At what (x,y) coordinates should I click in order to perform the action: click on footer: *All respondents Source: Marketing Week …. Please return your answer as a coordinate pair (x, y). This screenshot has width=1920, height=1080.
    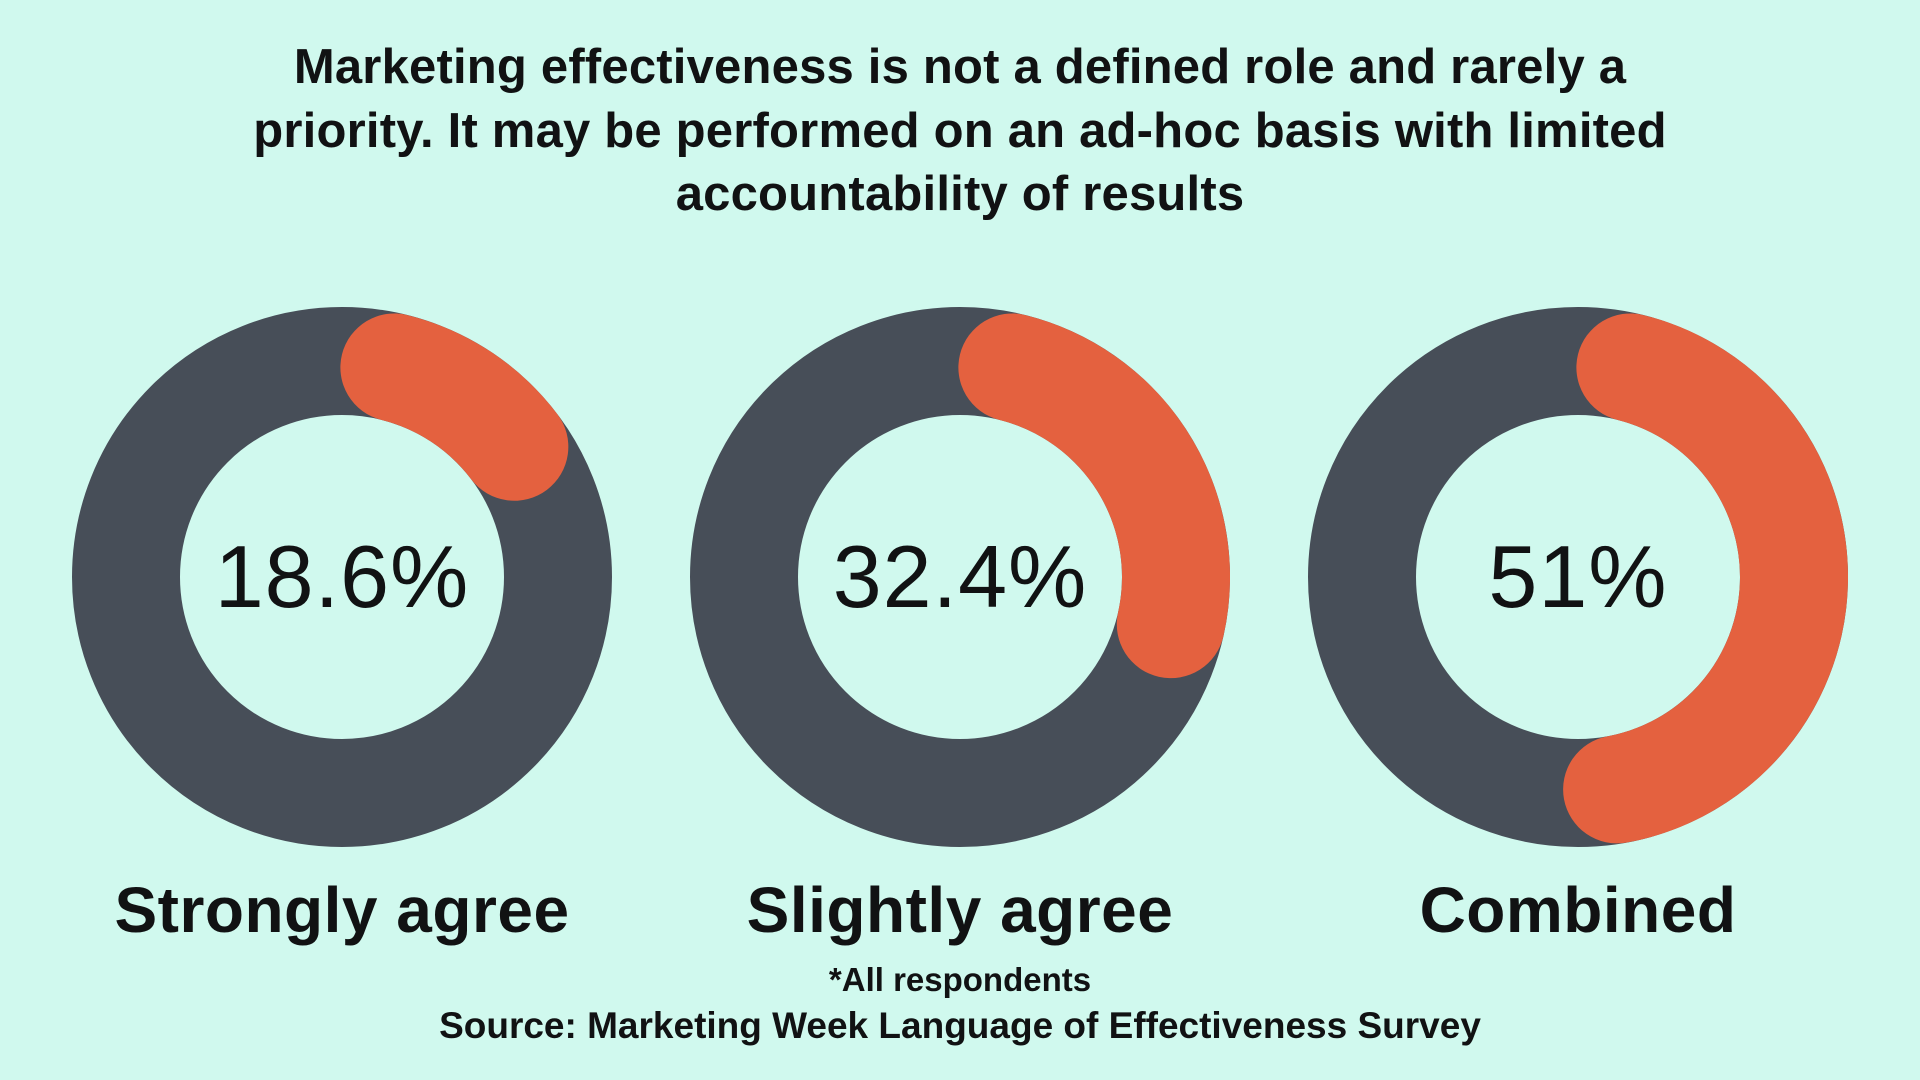
    Looking at the image, I should click on (960, 1004).